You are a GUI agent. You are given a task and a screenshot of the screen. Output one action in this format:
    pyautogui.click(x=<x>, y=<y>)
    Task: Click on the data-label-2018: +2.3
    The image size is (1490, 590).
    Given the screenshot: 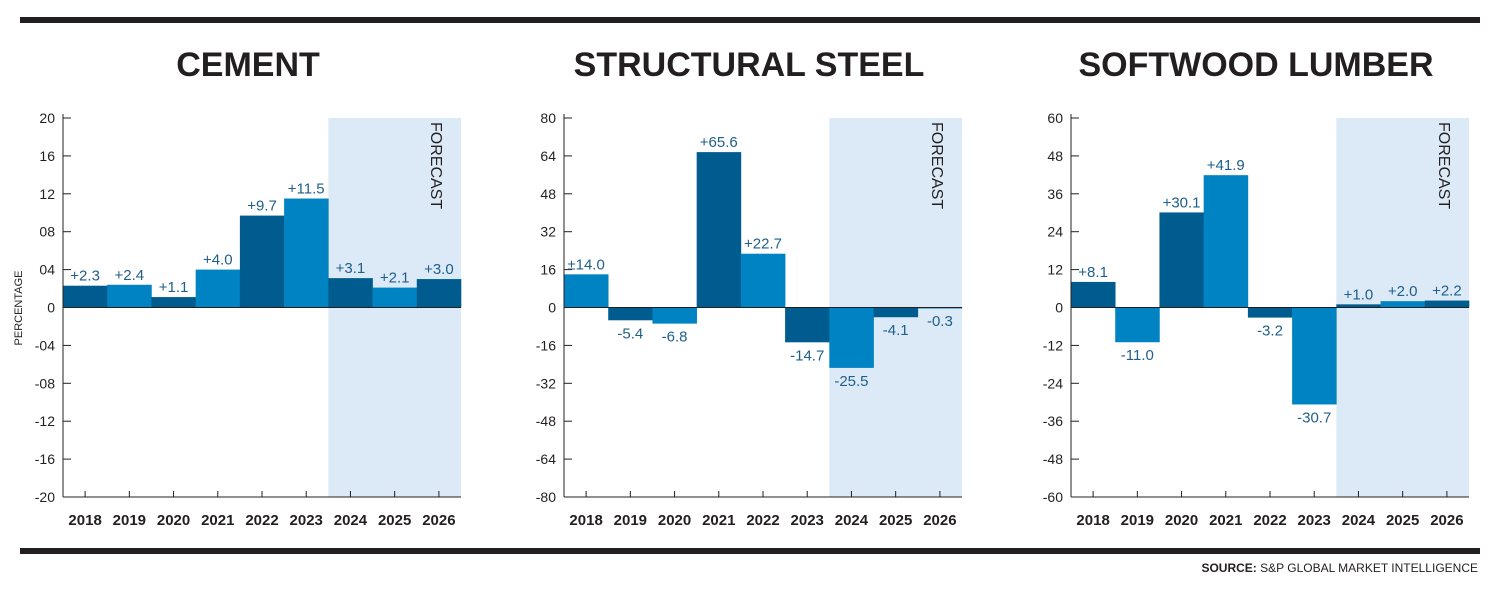 What is the action you would take?
    pyautogui.click(x=85, y=276)
    